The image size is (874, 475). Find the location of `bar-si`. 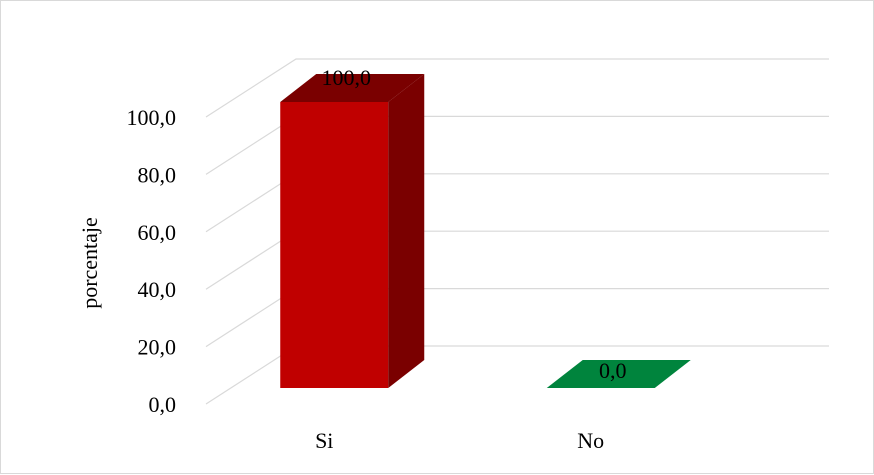

bar-si is located at coordinates (352, 231).